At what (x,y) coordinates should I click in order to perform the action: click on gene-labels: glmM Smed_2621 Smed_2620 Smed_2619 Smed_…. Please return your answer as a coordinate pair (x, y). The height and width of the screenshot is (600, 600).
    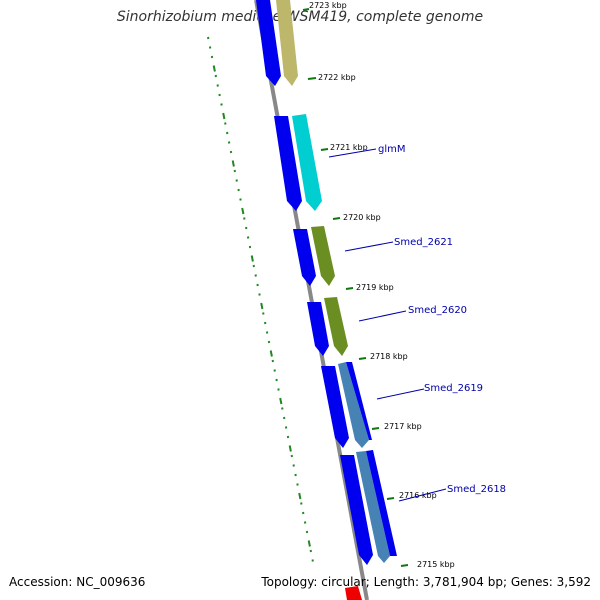
    Looking at the image, I should click on (442, 319).